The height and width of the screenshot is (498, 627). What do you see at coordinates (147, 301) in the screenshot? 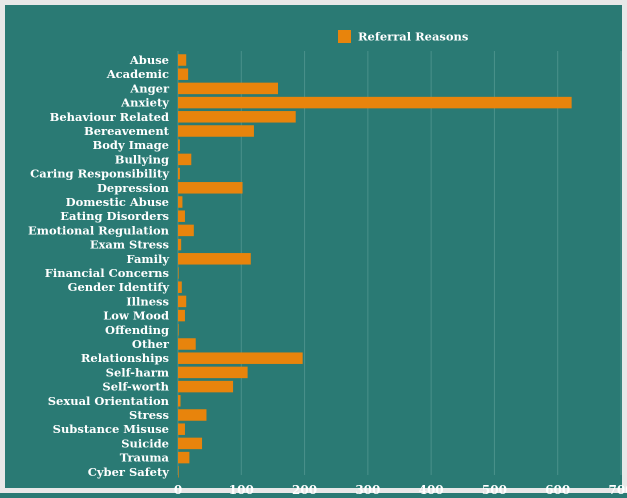
I see `category-label: Illness` at bounding box center [147, 301].